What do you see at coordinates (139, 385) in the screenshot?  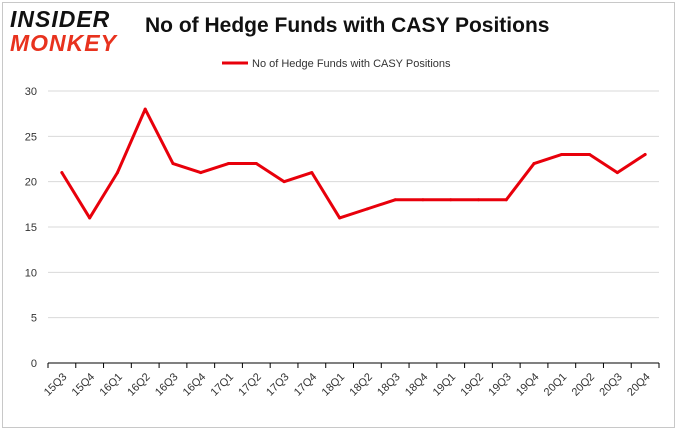 I see `x-tick-label: 16Q2` at bounding box center [139, 385].